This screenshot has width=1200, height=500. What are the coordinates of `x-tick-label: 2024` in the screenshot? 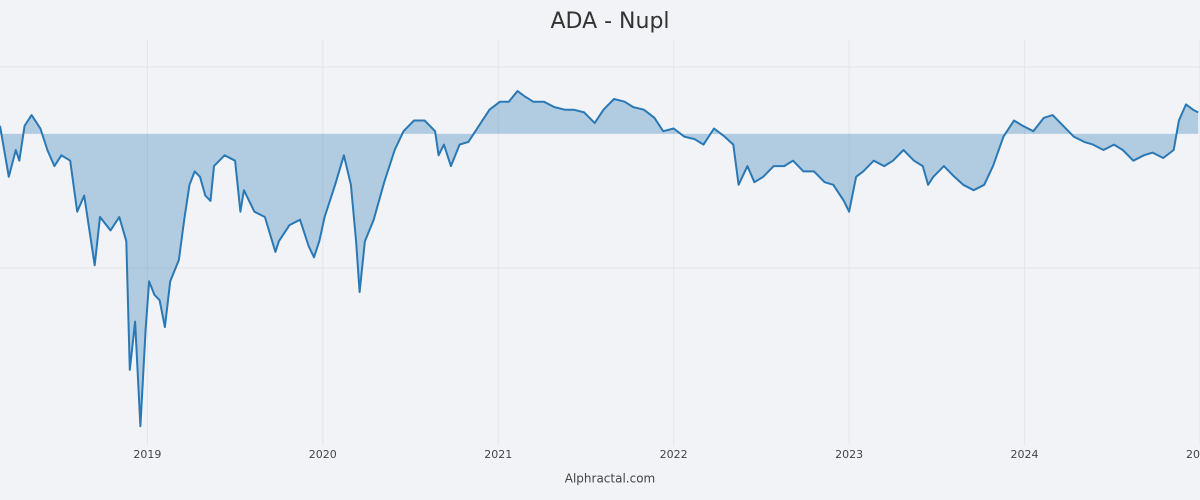 It's located at (1025, 454).